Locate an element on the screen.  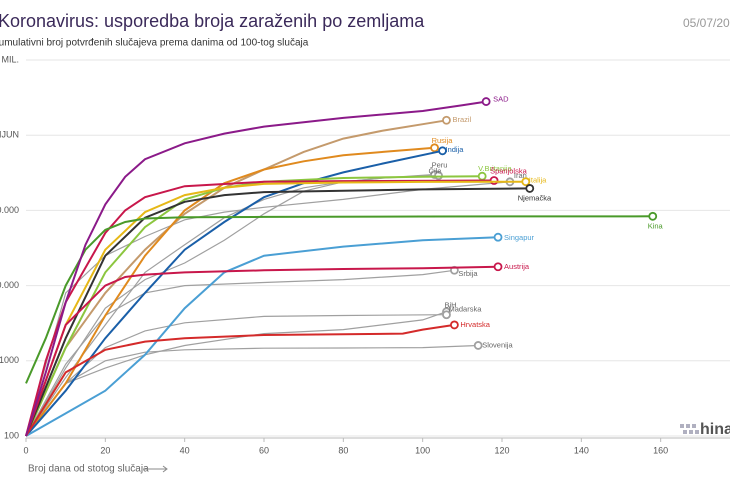
y-tick-label: 1 MILIJUN is located at coordinates (9, 135).